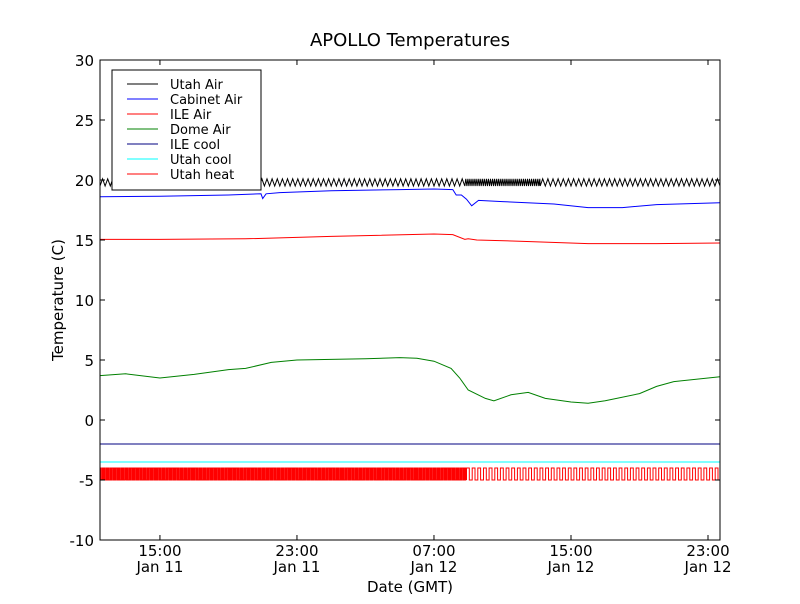 Image resolution: width=800 pixels, height=604 pixels. Describe the element at coordinates (201, 160) in the screenshot. I see `legend-label: Utah cool` at that location.